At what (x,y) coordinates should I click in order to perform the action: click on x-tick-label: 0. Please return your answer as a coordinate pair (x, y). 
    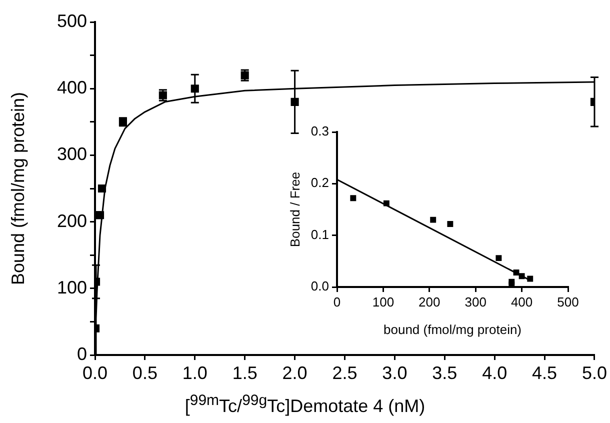
    Looking at the image, I should click on (337, 302).